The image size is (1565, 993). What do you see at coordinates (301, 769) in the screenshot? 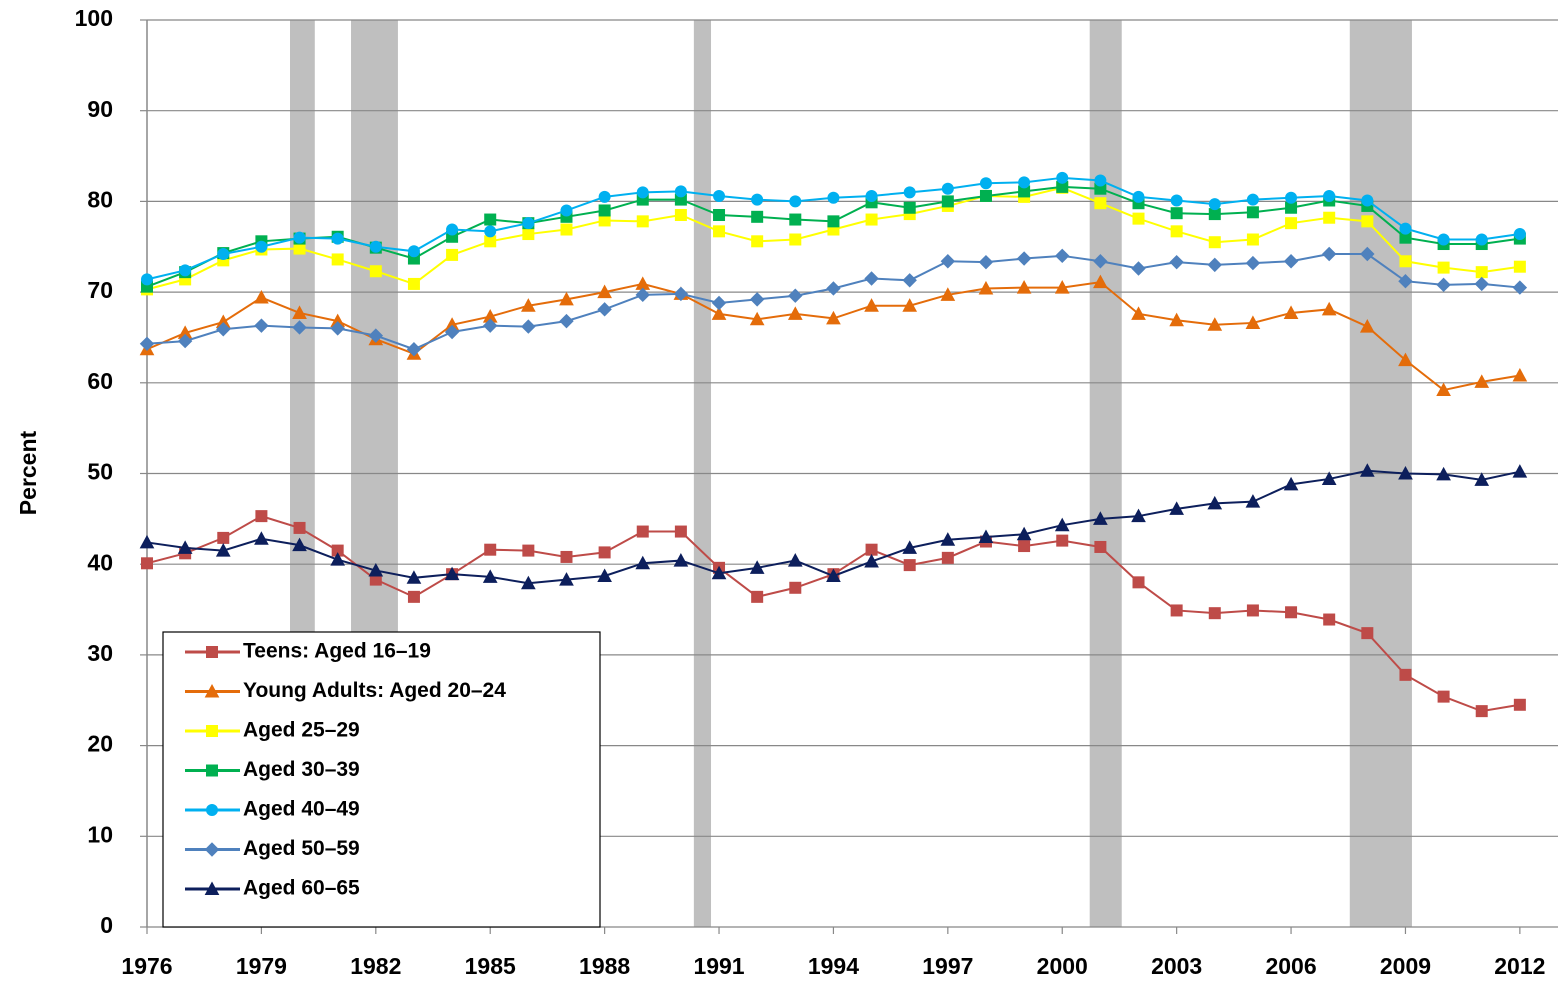
I see `legend-label: Aged 30–39` at bounding box center [301, 769].